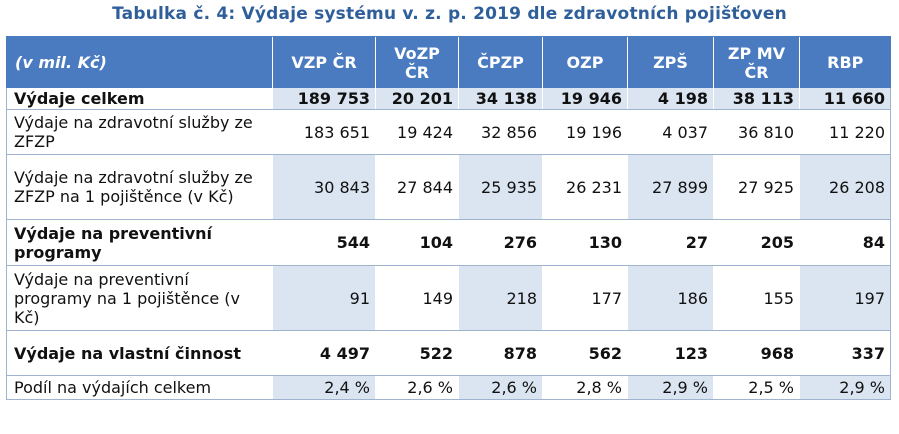 The height and width of the screenshot is (434, 899). I want to click on table-cell: 968, so click(756, 353).